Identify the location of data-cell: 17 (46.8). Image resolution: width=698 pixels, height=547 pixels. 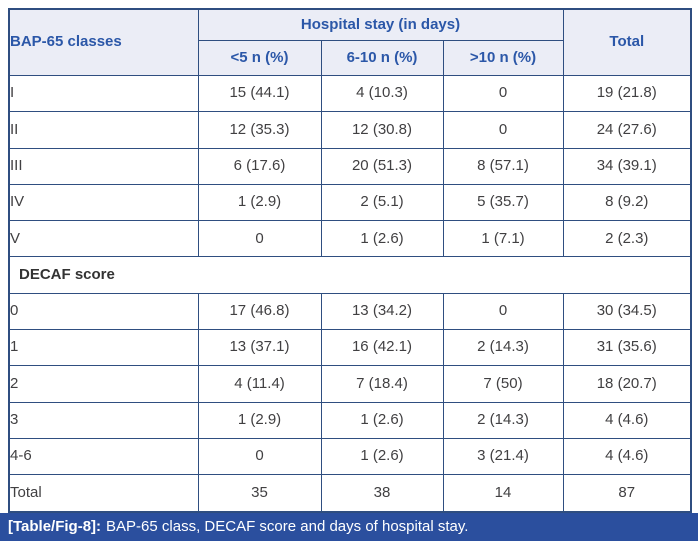
(259, 311).